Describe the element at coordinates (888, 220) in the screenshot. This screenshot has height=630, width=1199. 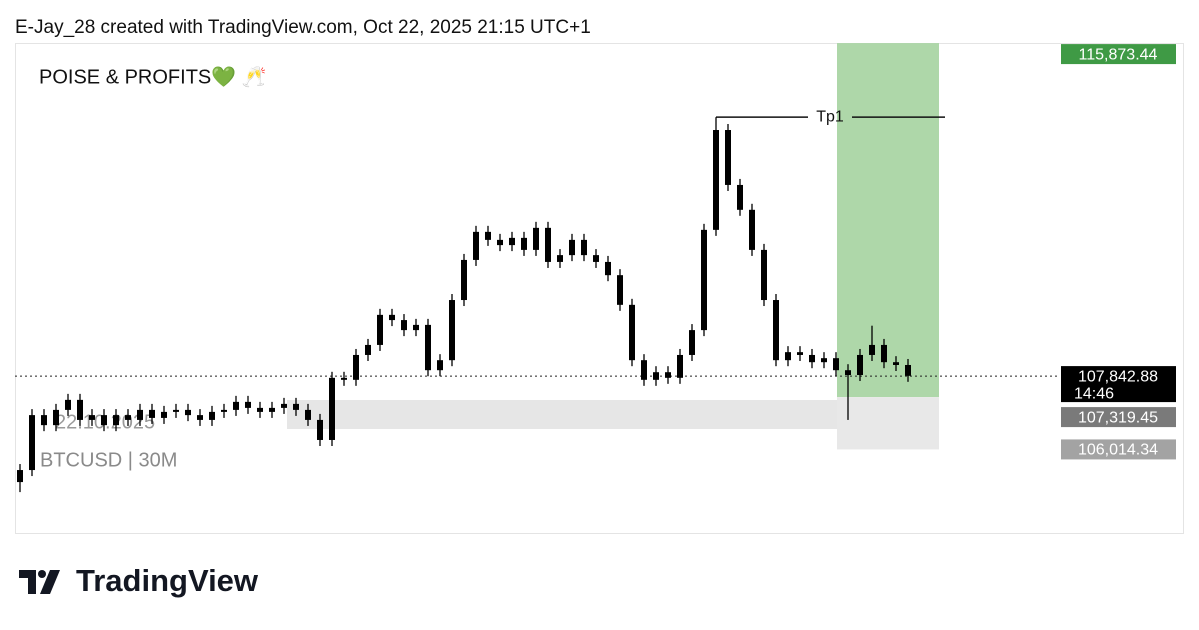
I see `target-zone` at that location.